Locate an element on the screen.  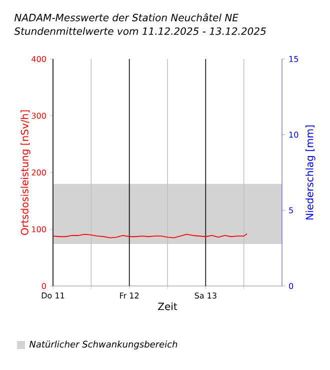
y2-tick-label: 10 is located at coordinates (293, 135).